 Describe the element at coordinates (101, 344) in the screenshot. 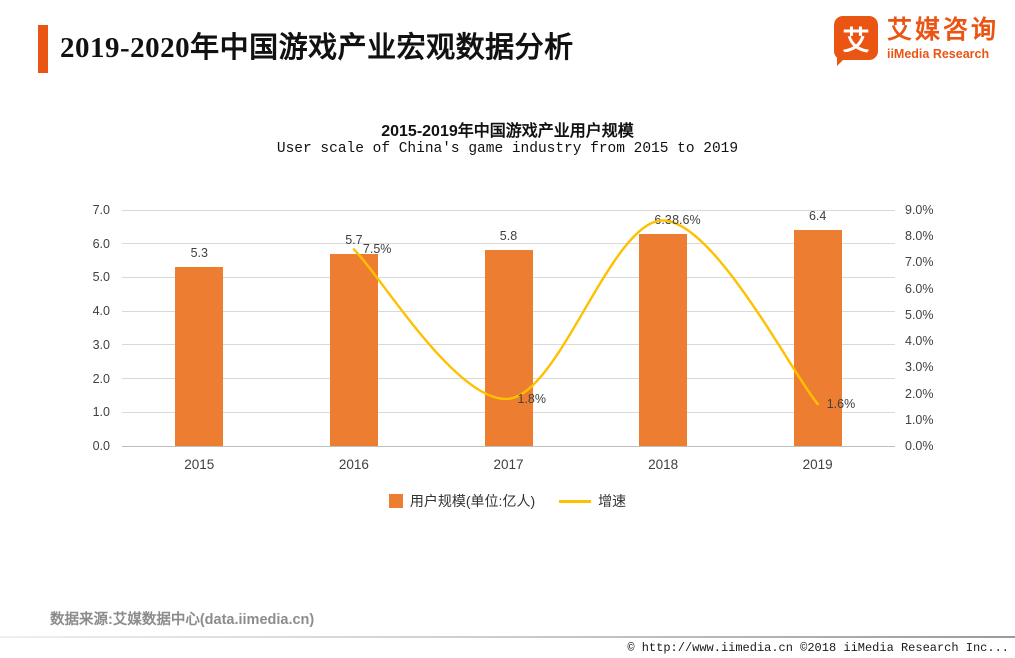

I see `y-axis-left-tick: 3.0` at that location.